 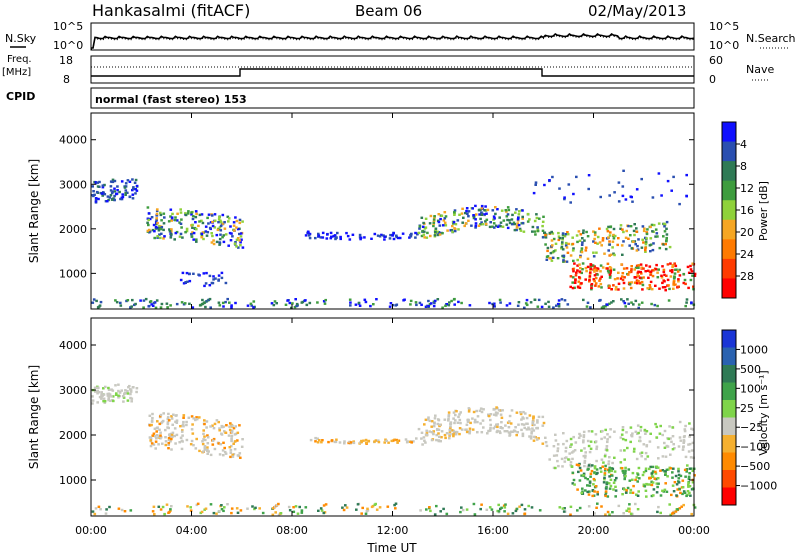 I want to click on noise-panel: N.Sky 10^5 10^0 10^5 10^0 N.Search, so click(x=400, y=36).